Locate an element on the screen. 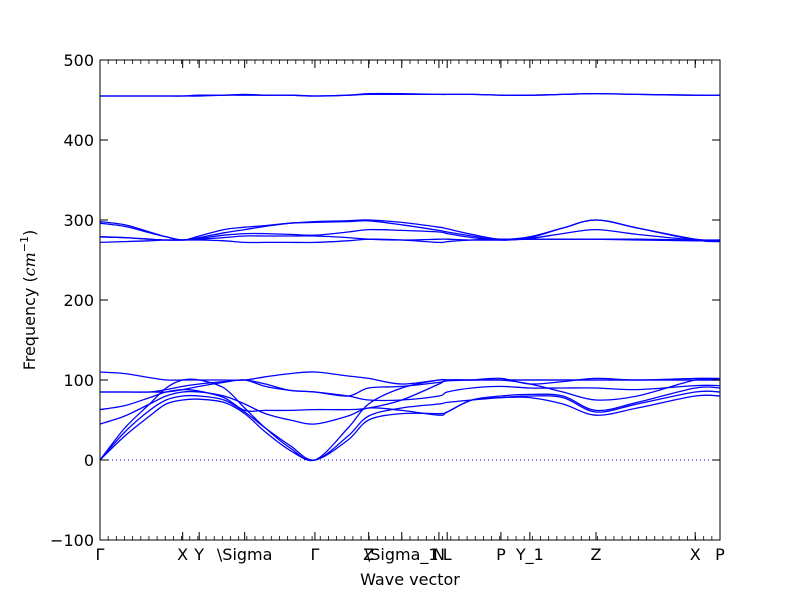 Image resolution: width=800 pixels, height=600 pixels. y-axis-label-unit: cm is located at coordinates (29, 264).